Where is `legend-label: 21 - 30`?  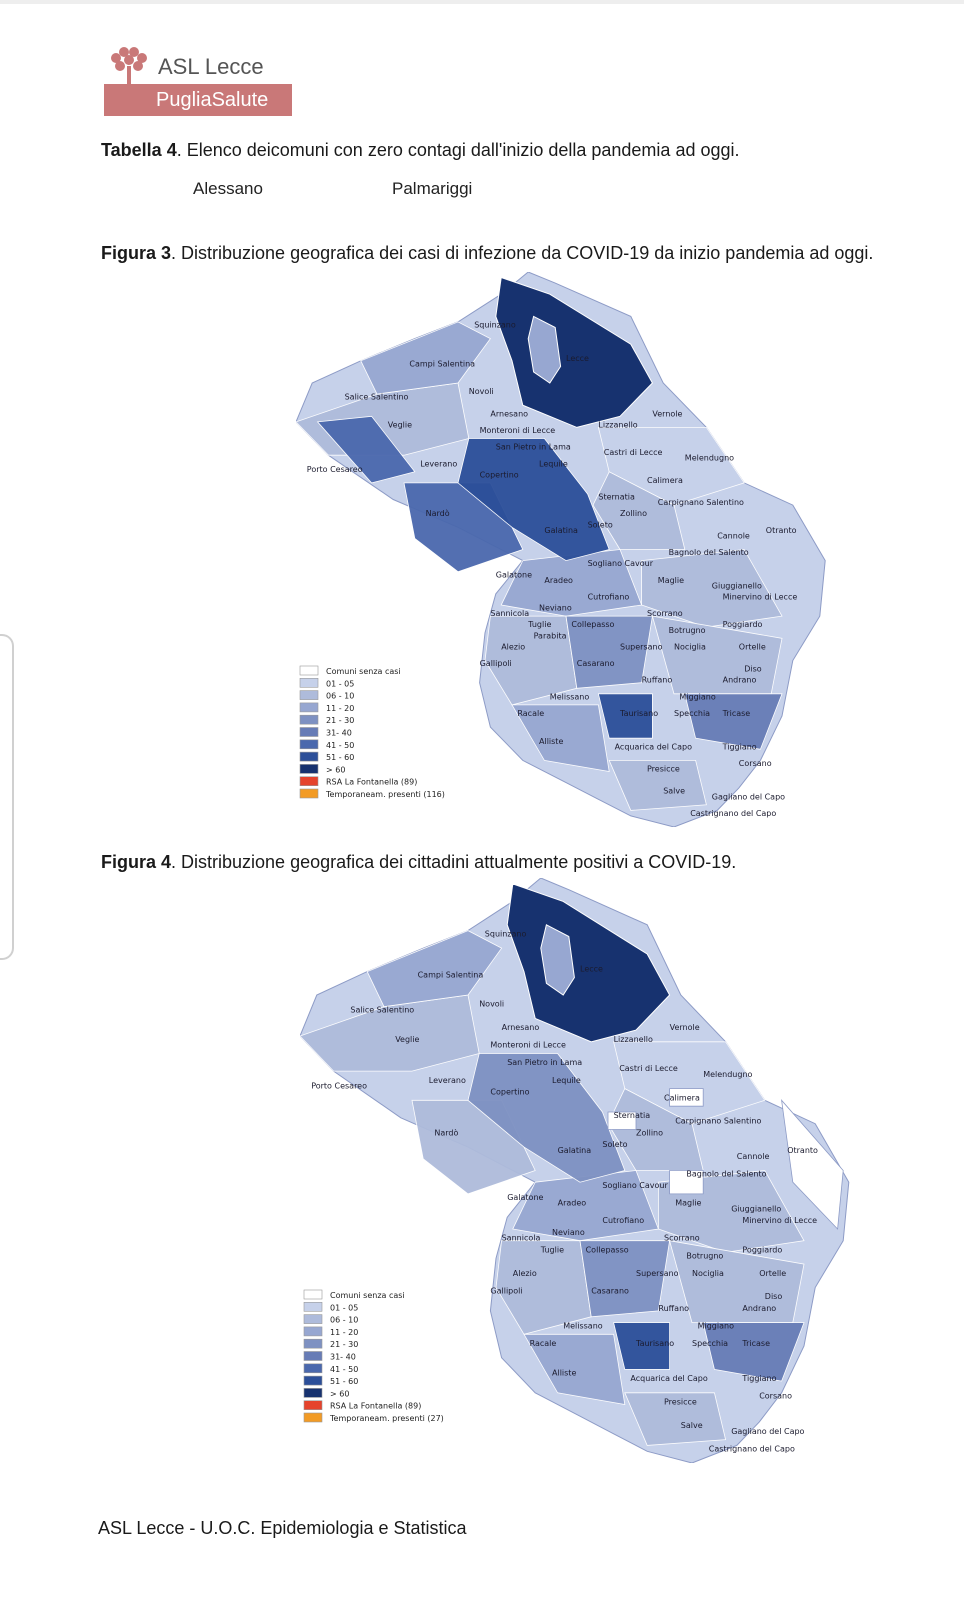 legend-label: 21 - 30 is located at coordinates (344, 1344).